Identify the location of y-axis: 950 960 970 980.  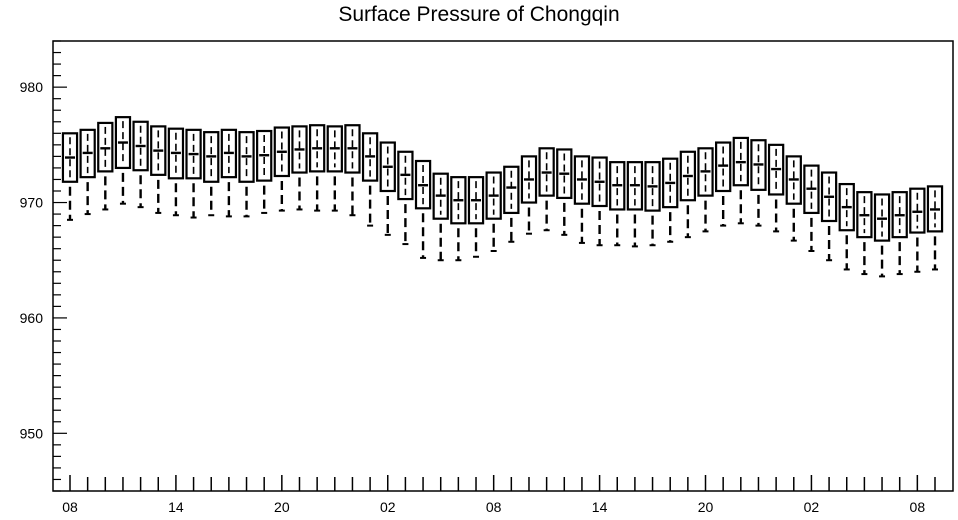
(43, 266).